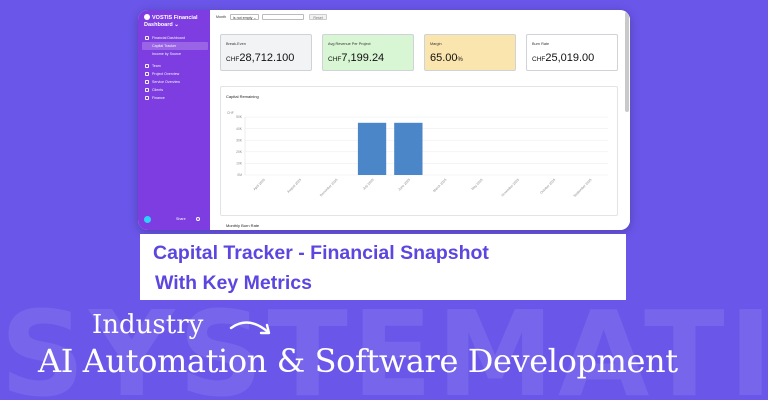 The height and width of the screenshot is (400, 768). Describe the element at coordinates (318, 17) in the screenshot. I see `reset-button: Reset` at that location.